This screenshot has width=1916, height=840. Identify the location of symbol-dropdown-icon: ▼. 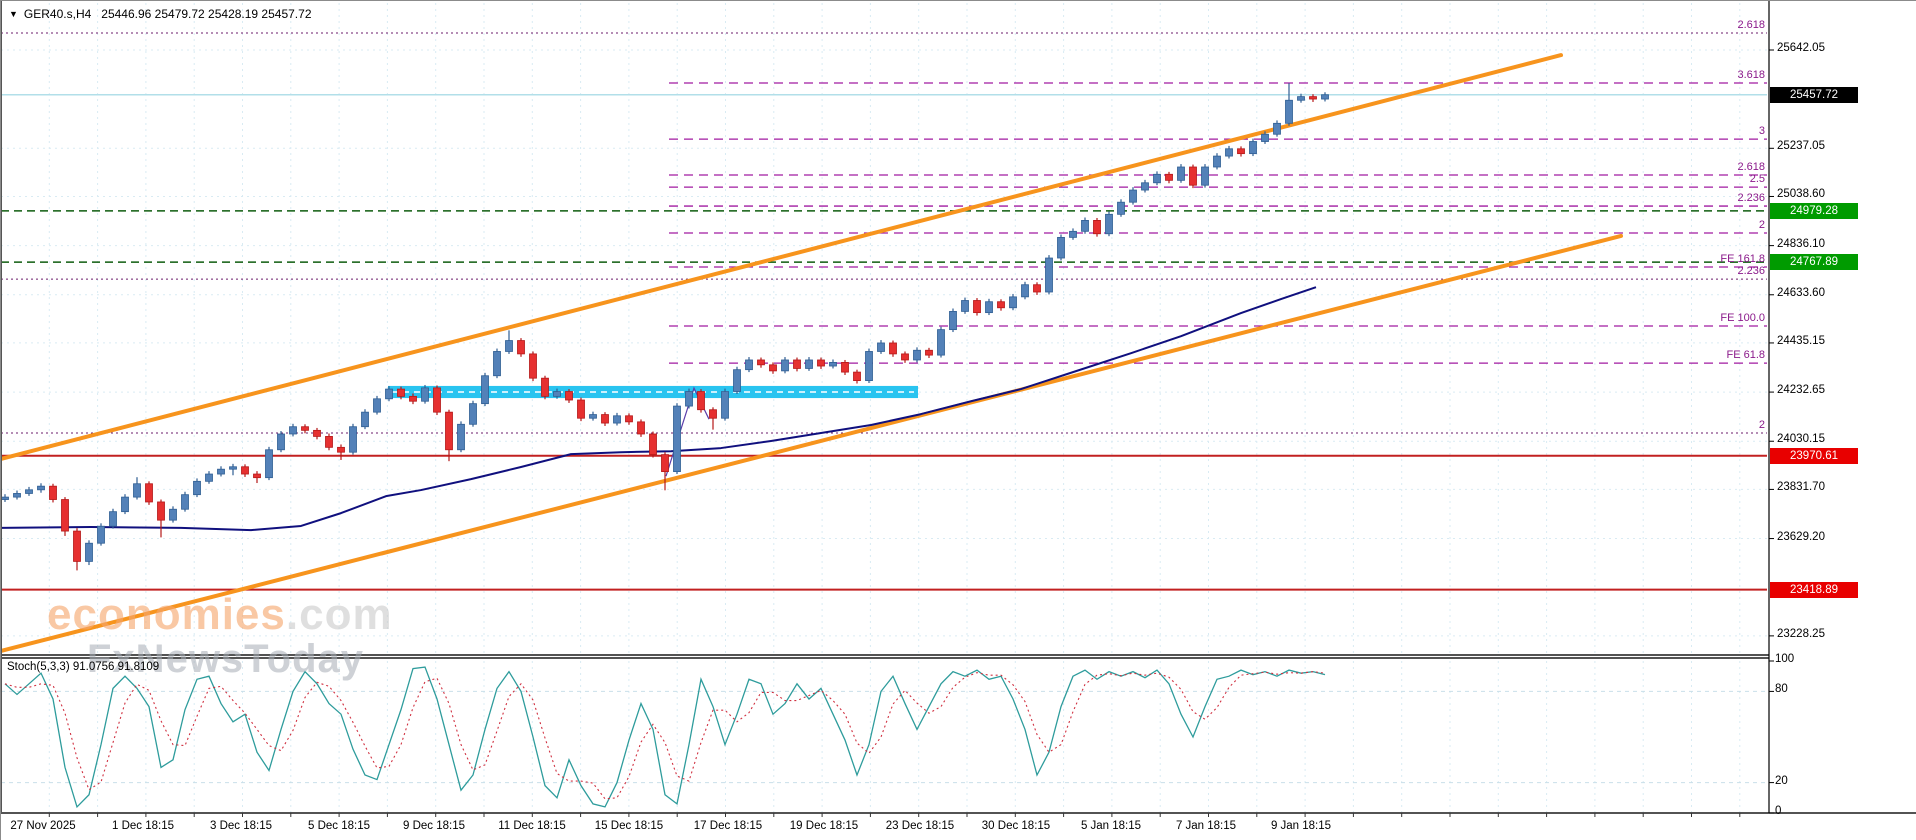
(13, 14).